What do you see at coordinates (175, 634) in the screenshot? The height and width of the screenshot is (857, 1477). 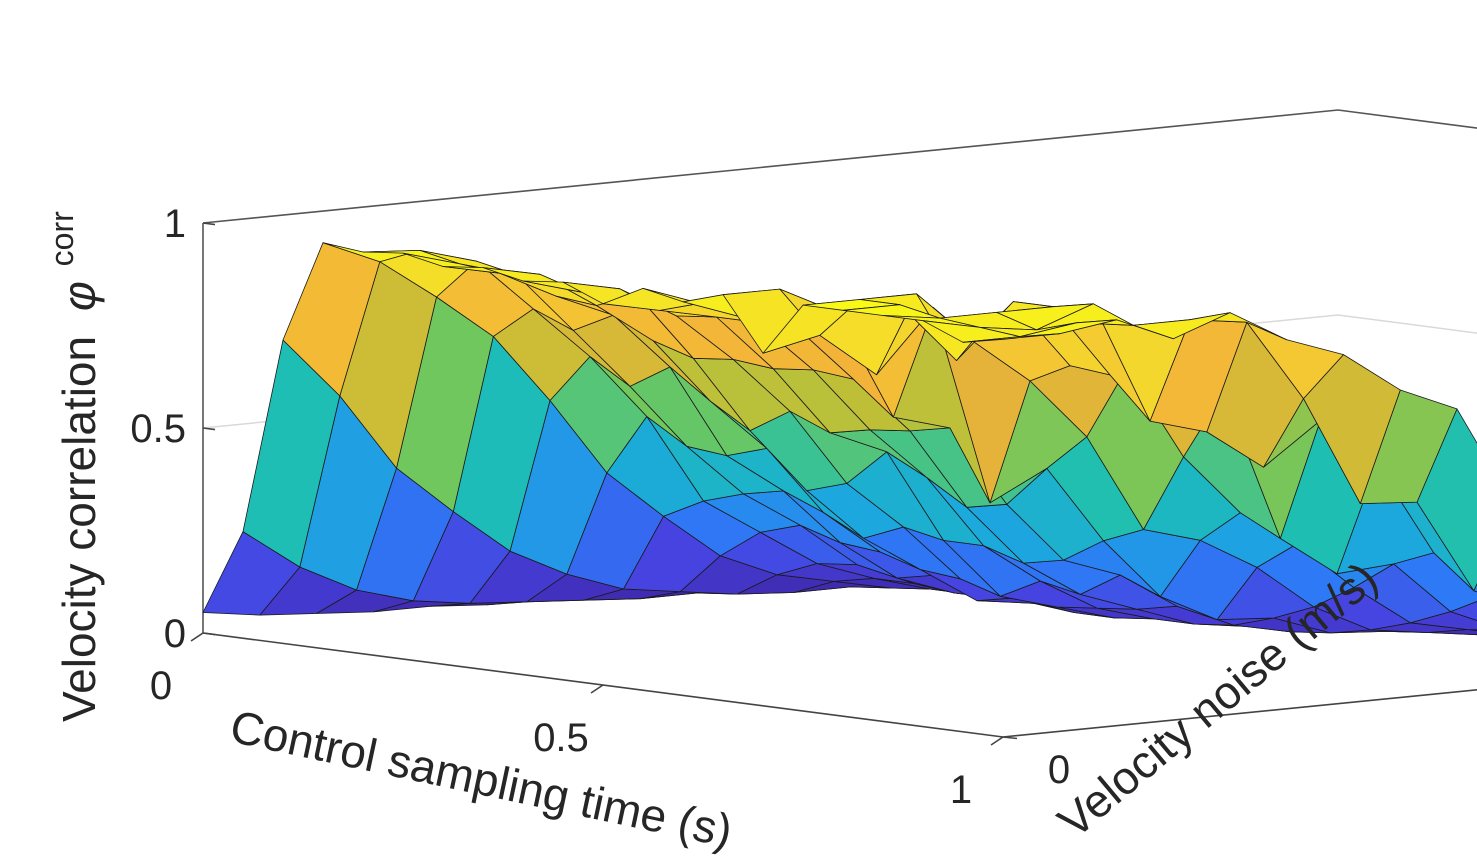 I see `z-tick-label: 0` at bounding box center [175, 634].